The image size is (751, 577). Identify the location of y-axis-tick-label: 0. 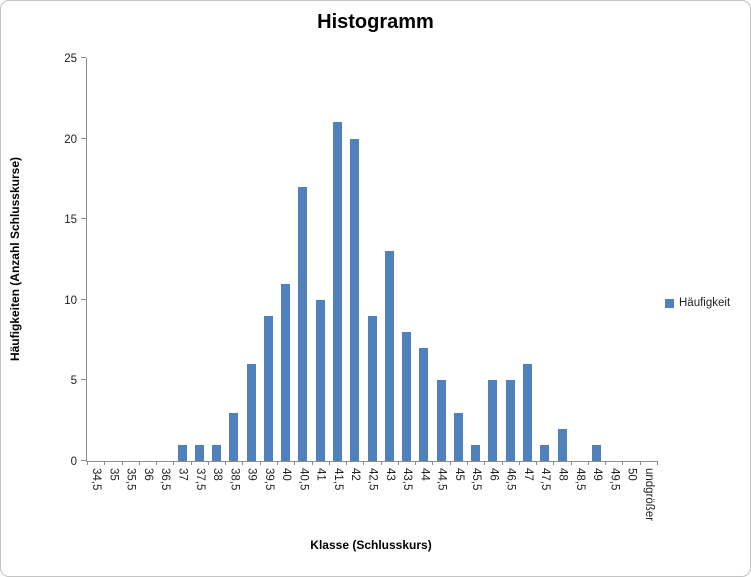
(73, 462).